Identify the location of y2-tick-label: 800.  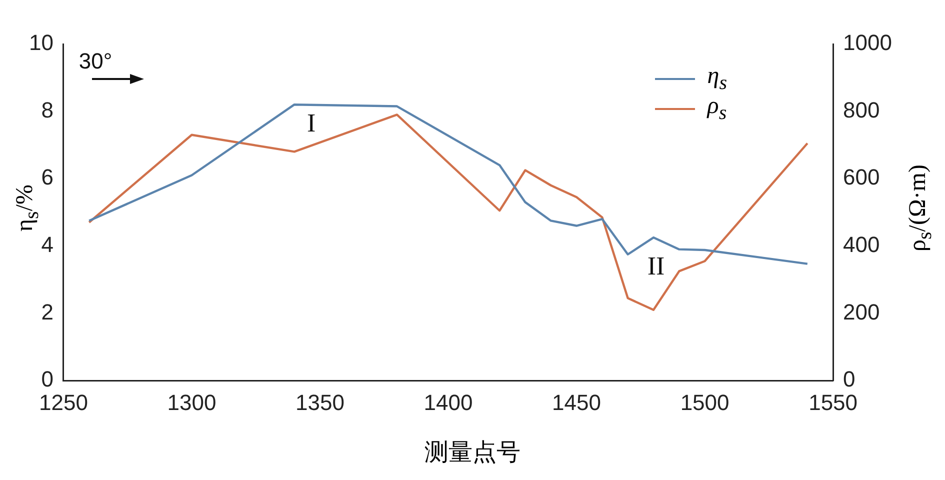
(861, 109).